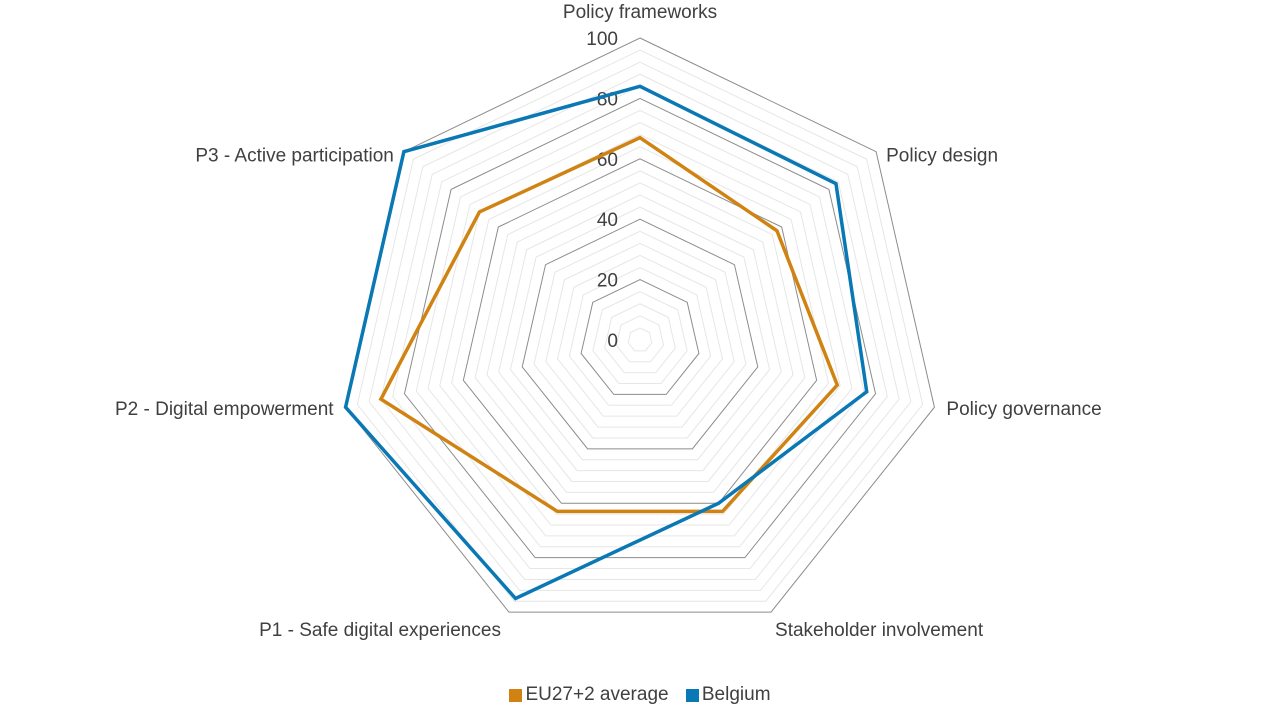 The width and height of the screenshot is (1280, 720). I want to click on axis-label: P2 - Digital empowerment, so click(224, 409).